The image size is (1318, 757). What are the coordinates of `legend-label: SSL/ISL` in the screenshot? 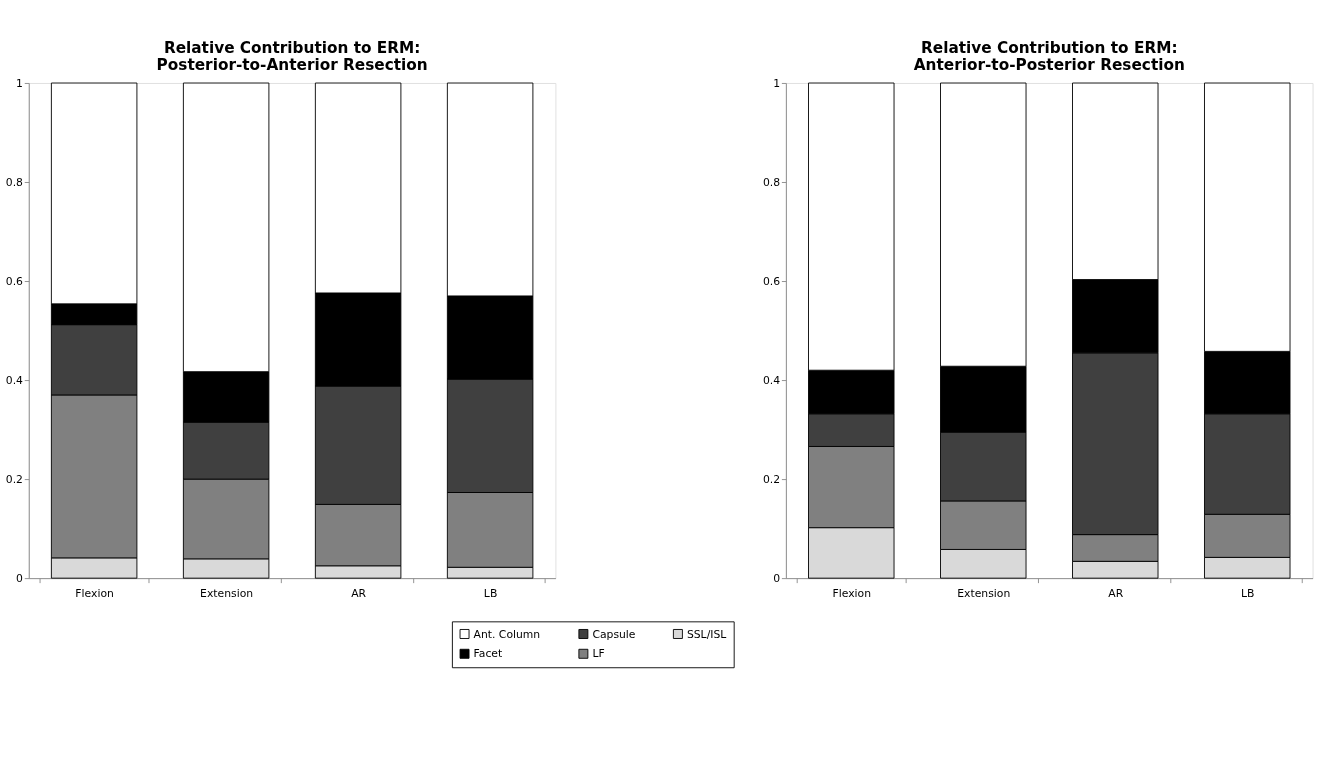 It's located at (706, 634).